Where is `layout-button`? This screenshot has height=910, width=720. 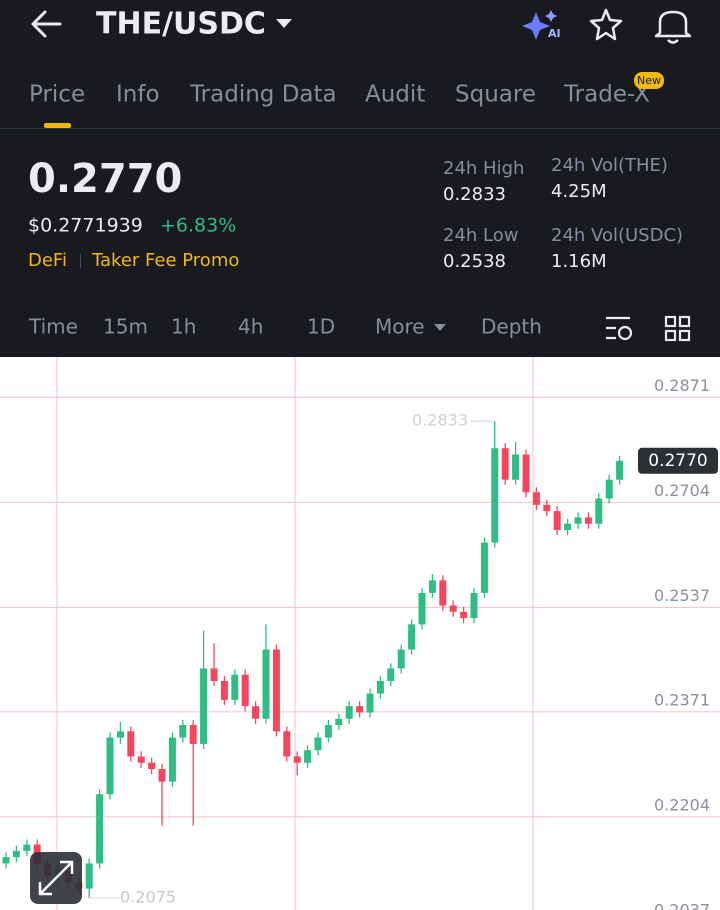 layout-button is located at coordinates (677, 328).